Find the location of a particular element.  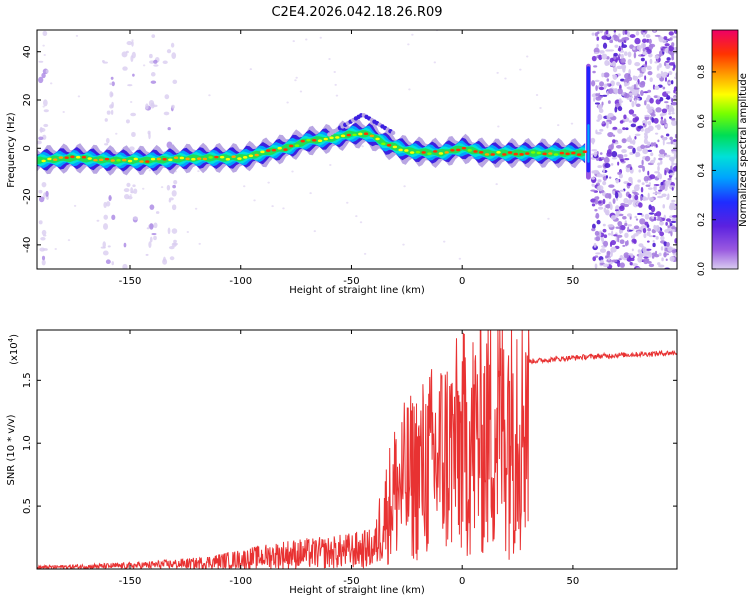

colorbar-tick-label: 0.6 is located at coordinates (702, 121).